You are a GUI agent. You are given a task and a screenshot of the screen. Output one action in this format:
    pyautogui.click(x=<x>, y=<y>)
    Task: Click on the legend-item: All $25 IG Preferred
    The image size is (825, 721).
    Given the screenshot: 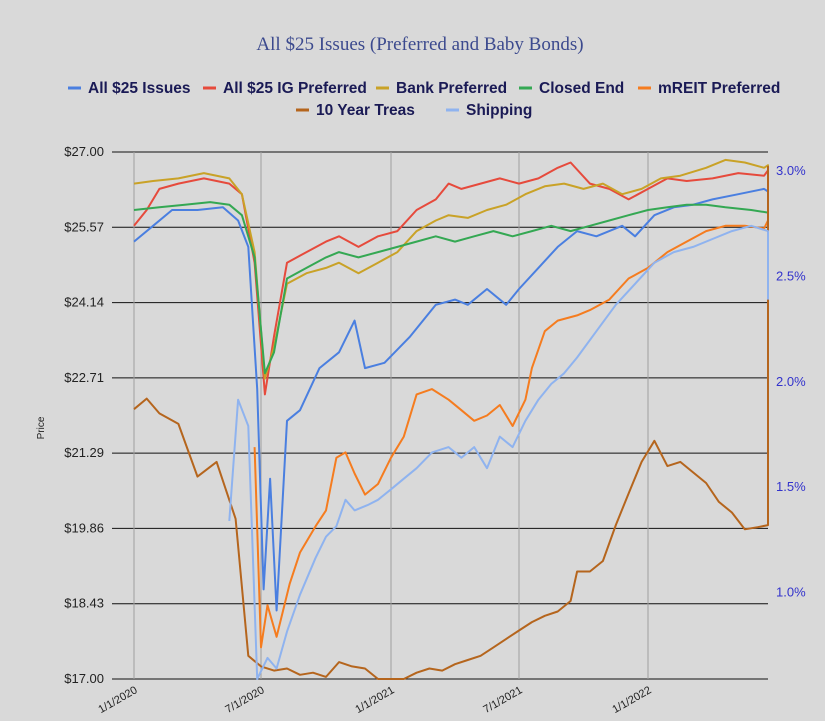 What is the action you would take?
    pyautogui.click(x=285, y=88)
    